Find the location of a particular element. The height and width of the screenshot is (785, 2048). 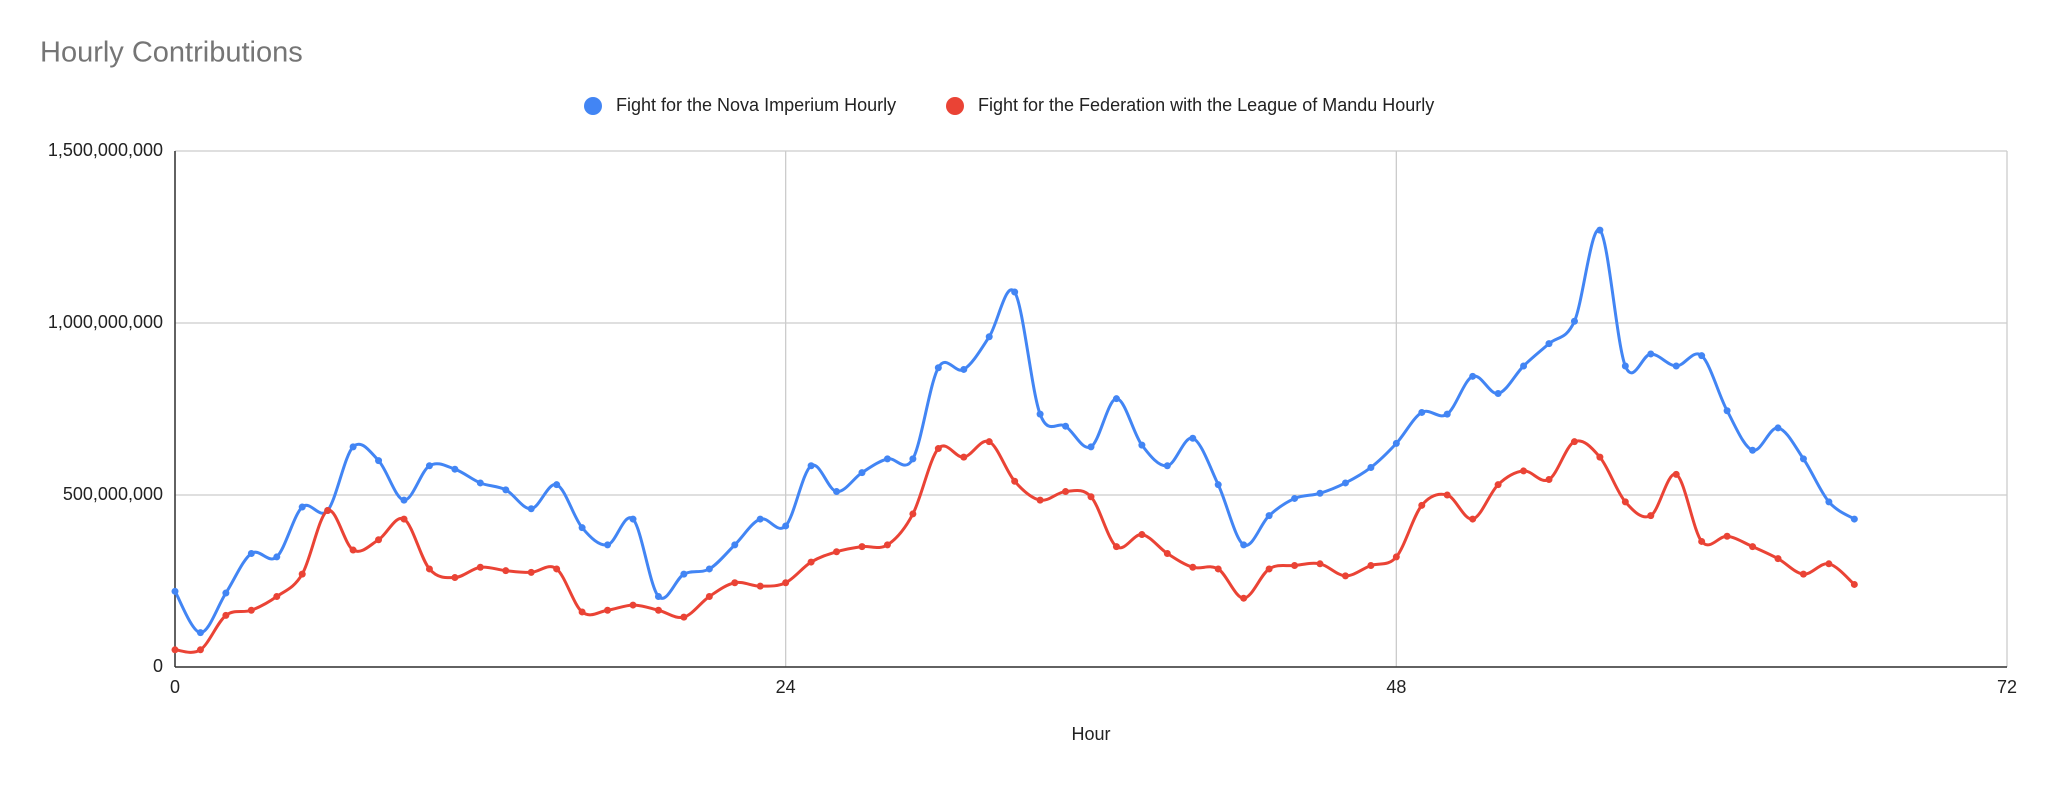

x-tick-label: 24 is located at coordinates (786, 687).